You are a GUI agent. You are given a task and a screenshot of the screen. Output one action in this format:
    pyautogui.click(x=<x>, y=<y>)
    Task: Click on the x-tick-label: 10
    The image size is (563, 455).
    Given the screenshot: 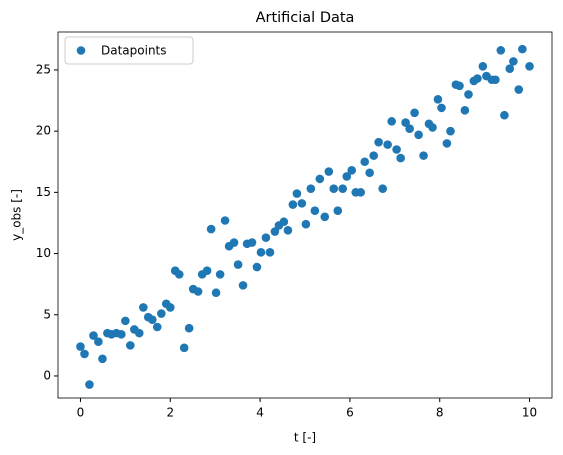 What is the action you would take?
    pyautogui.click(x=529, y=413)
    